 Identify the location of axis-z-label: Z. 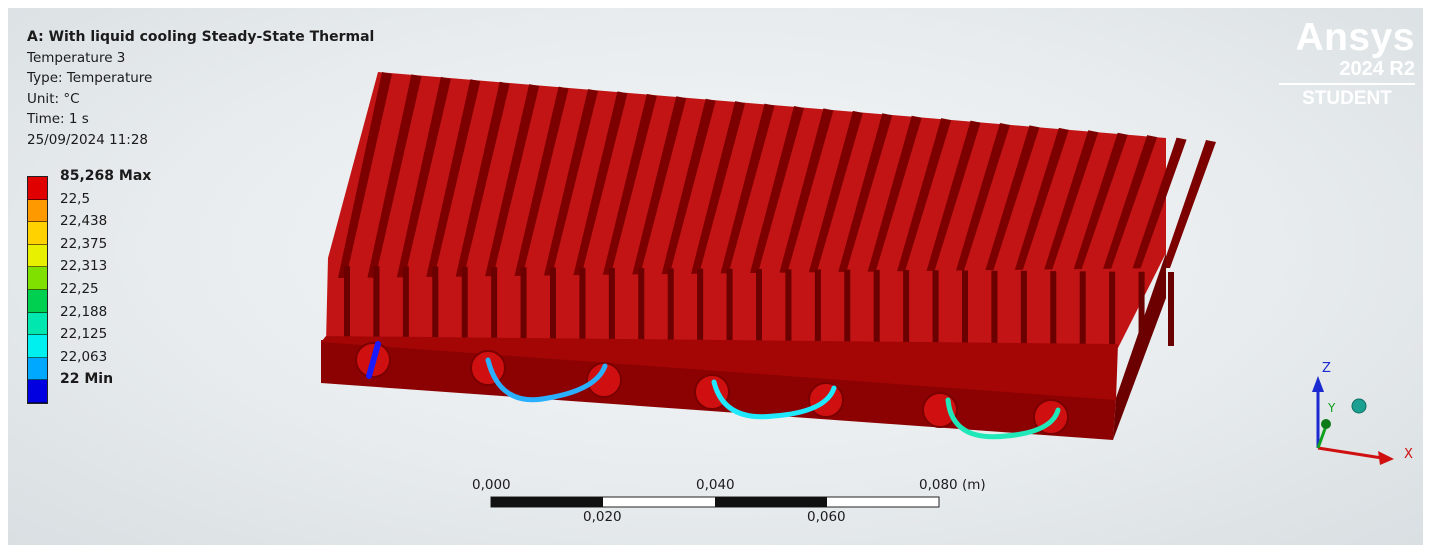
(1326, 368).